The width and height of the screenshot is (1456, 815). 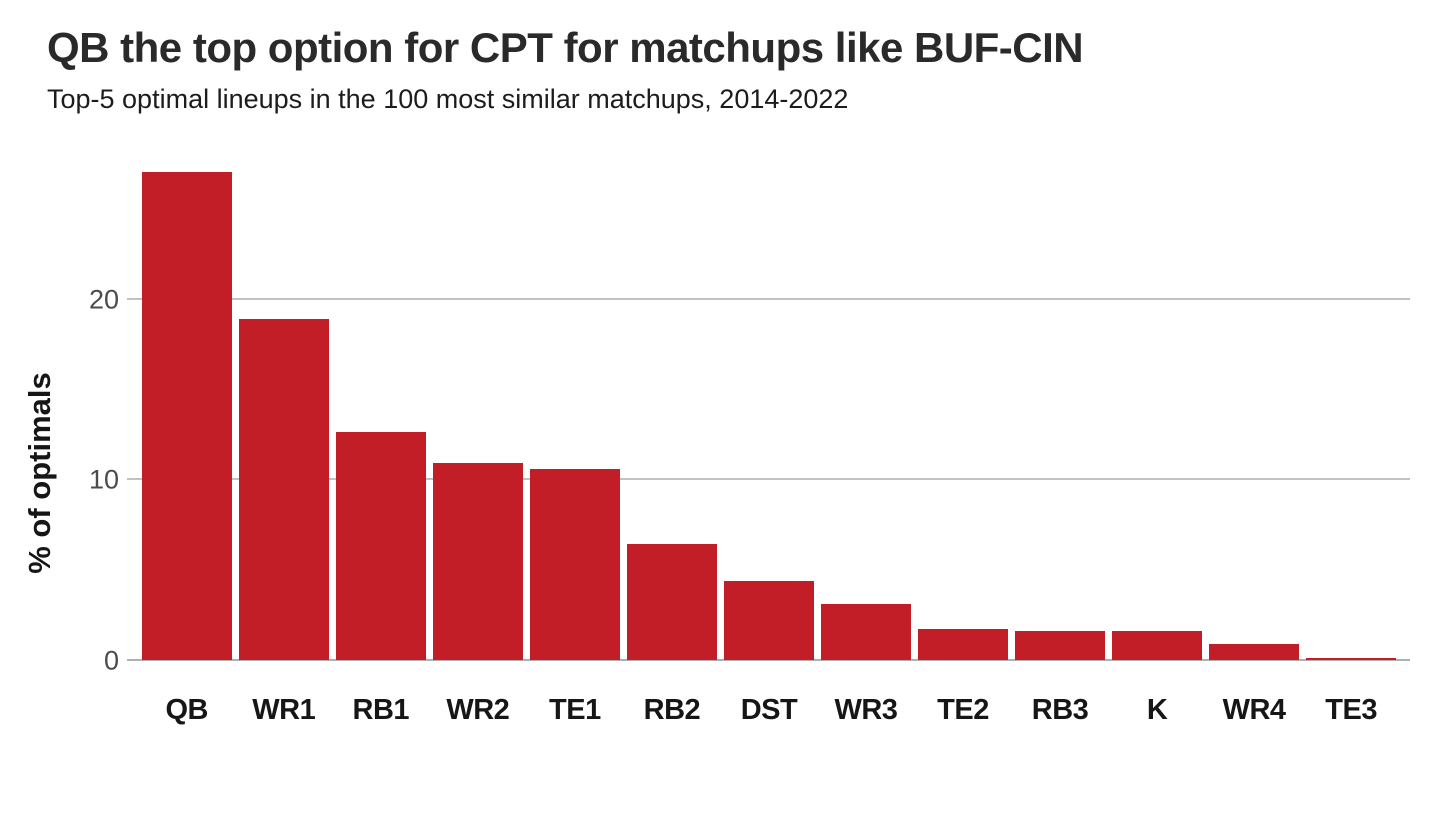 What do you see at coordinates (866, 710) in the screenshot?
I see `x-tick-label-wr3: WR3` at bounding box center [866, 710].